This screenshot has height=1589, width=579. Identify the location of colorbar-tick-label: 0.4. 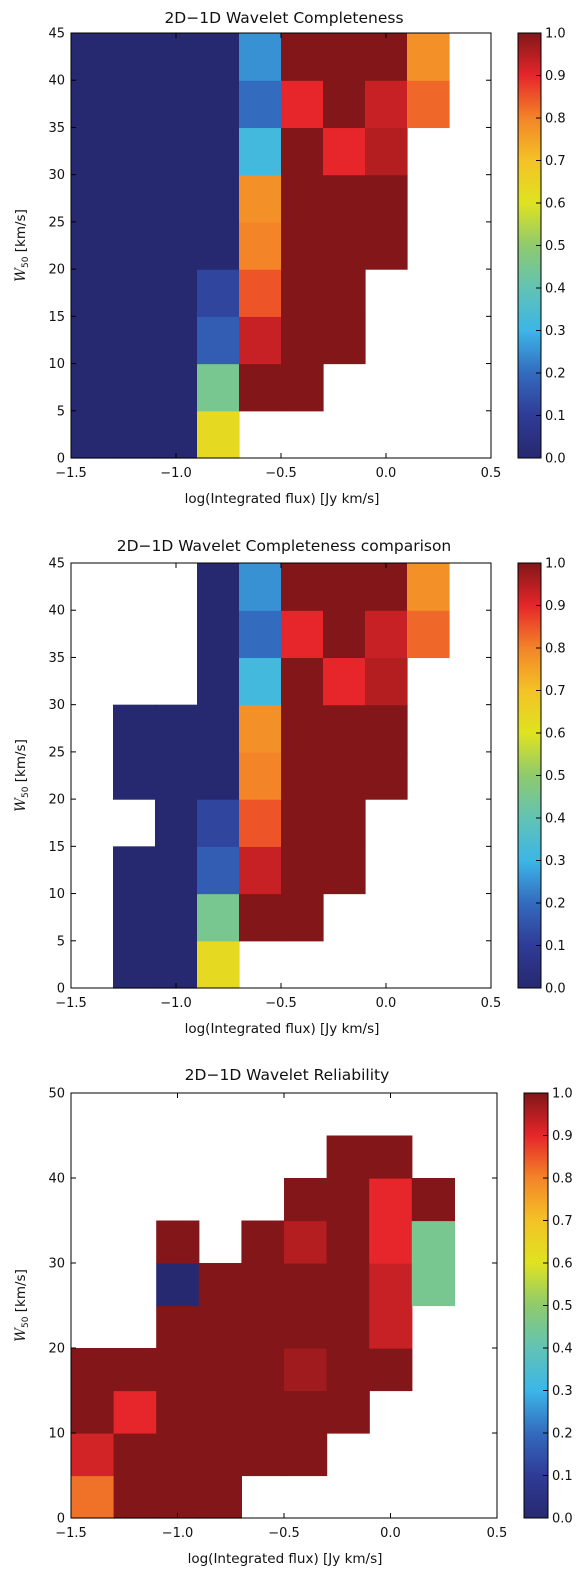
(555, 819).